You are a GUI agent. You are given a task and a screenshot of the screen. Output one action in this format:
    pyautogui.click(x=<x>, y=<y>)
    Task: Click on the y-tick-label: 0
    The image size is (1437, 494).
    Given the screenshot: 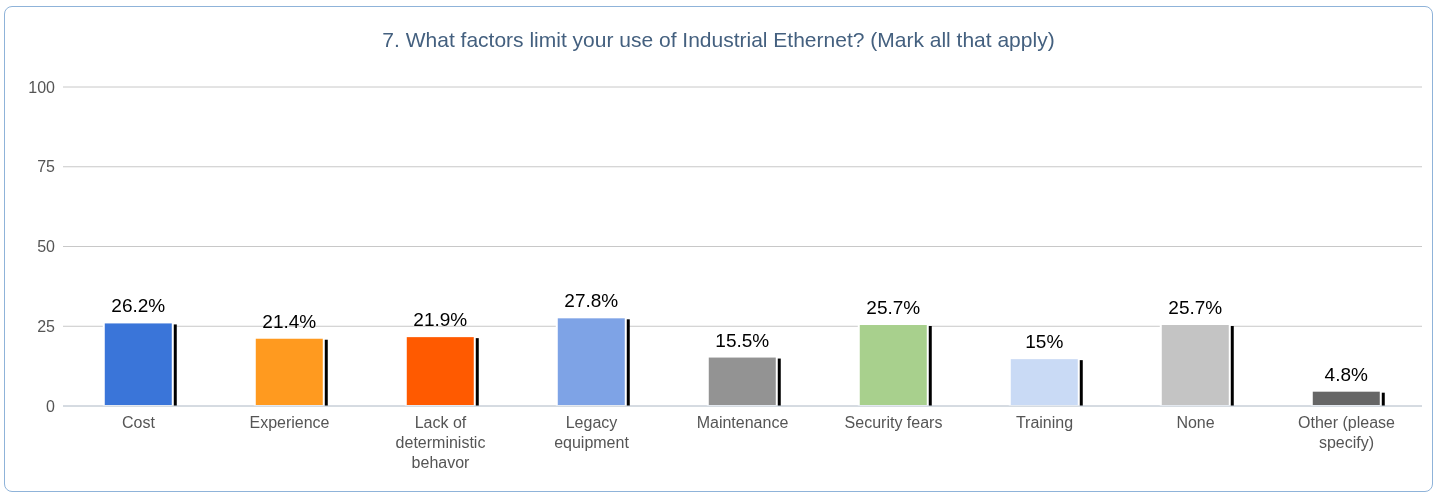 What is the action you would take?
    pyautogui.click(x=51, y=406)
    